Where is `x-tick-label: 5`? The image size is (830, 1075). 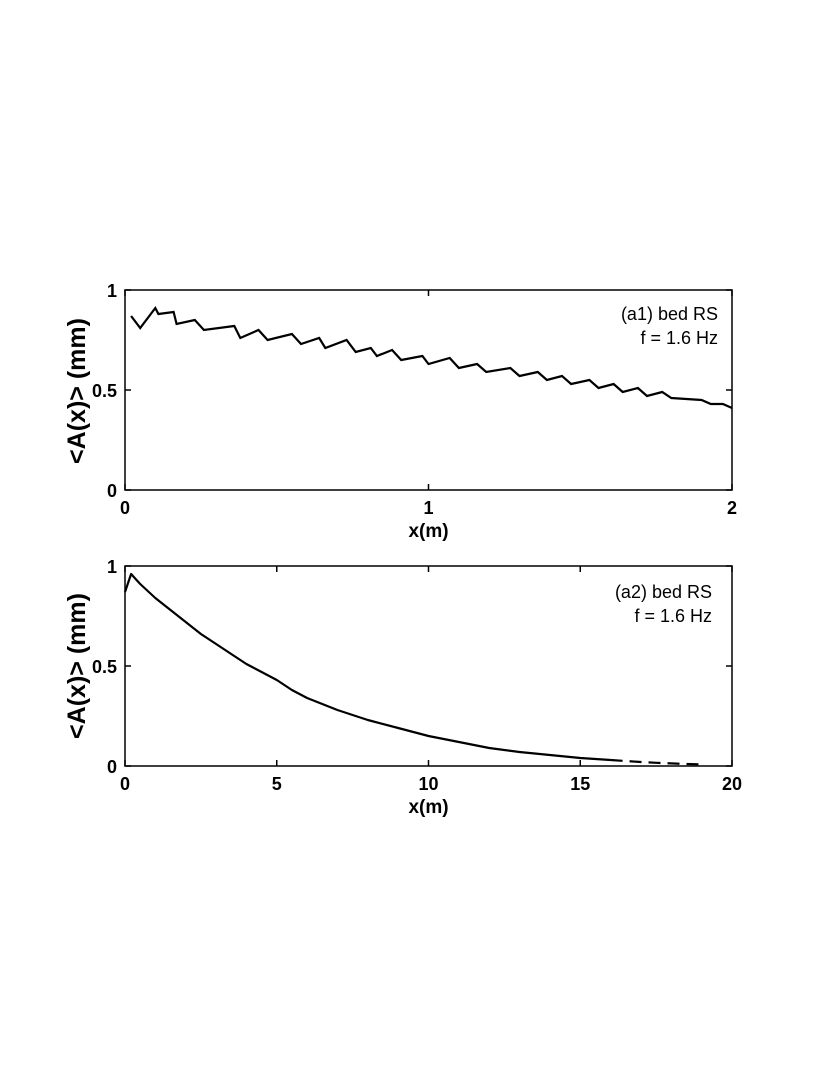 x-tick-label: 5 is located at coordinates (277, 784).